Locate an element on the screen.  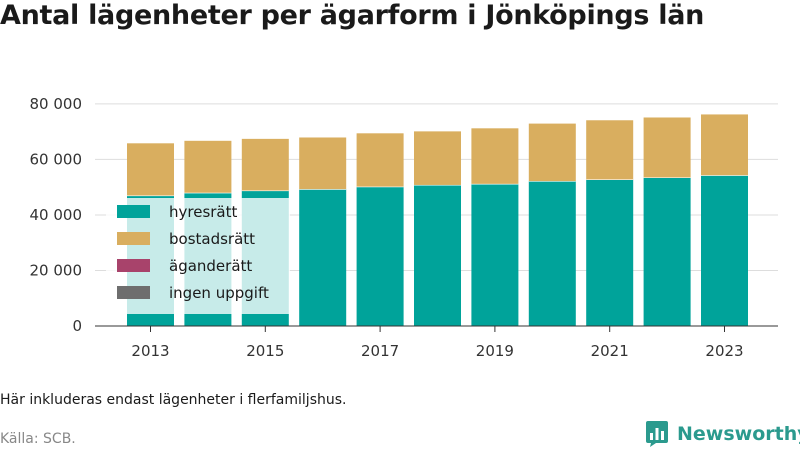
brand-name: Newsworthy is located at coordinates (738, 434).